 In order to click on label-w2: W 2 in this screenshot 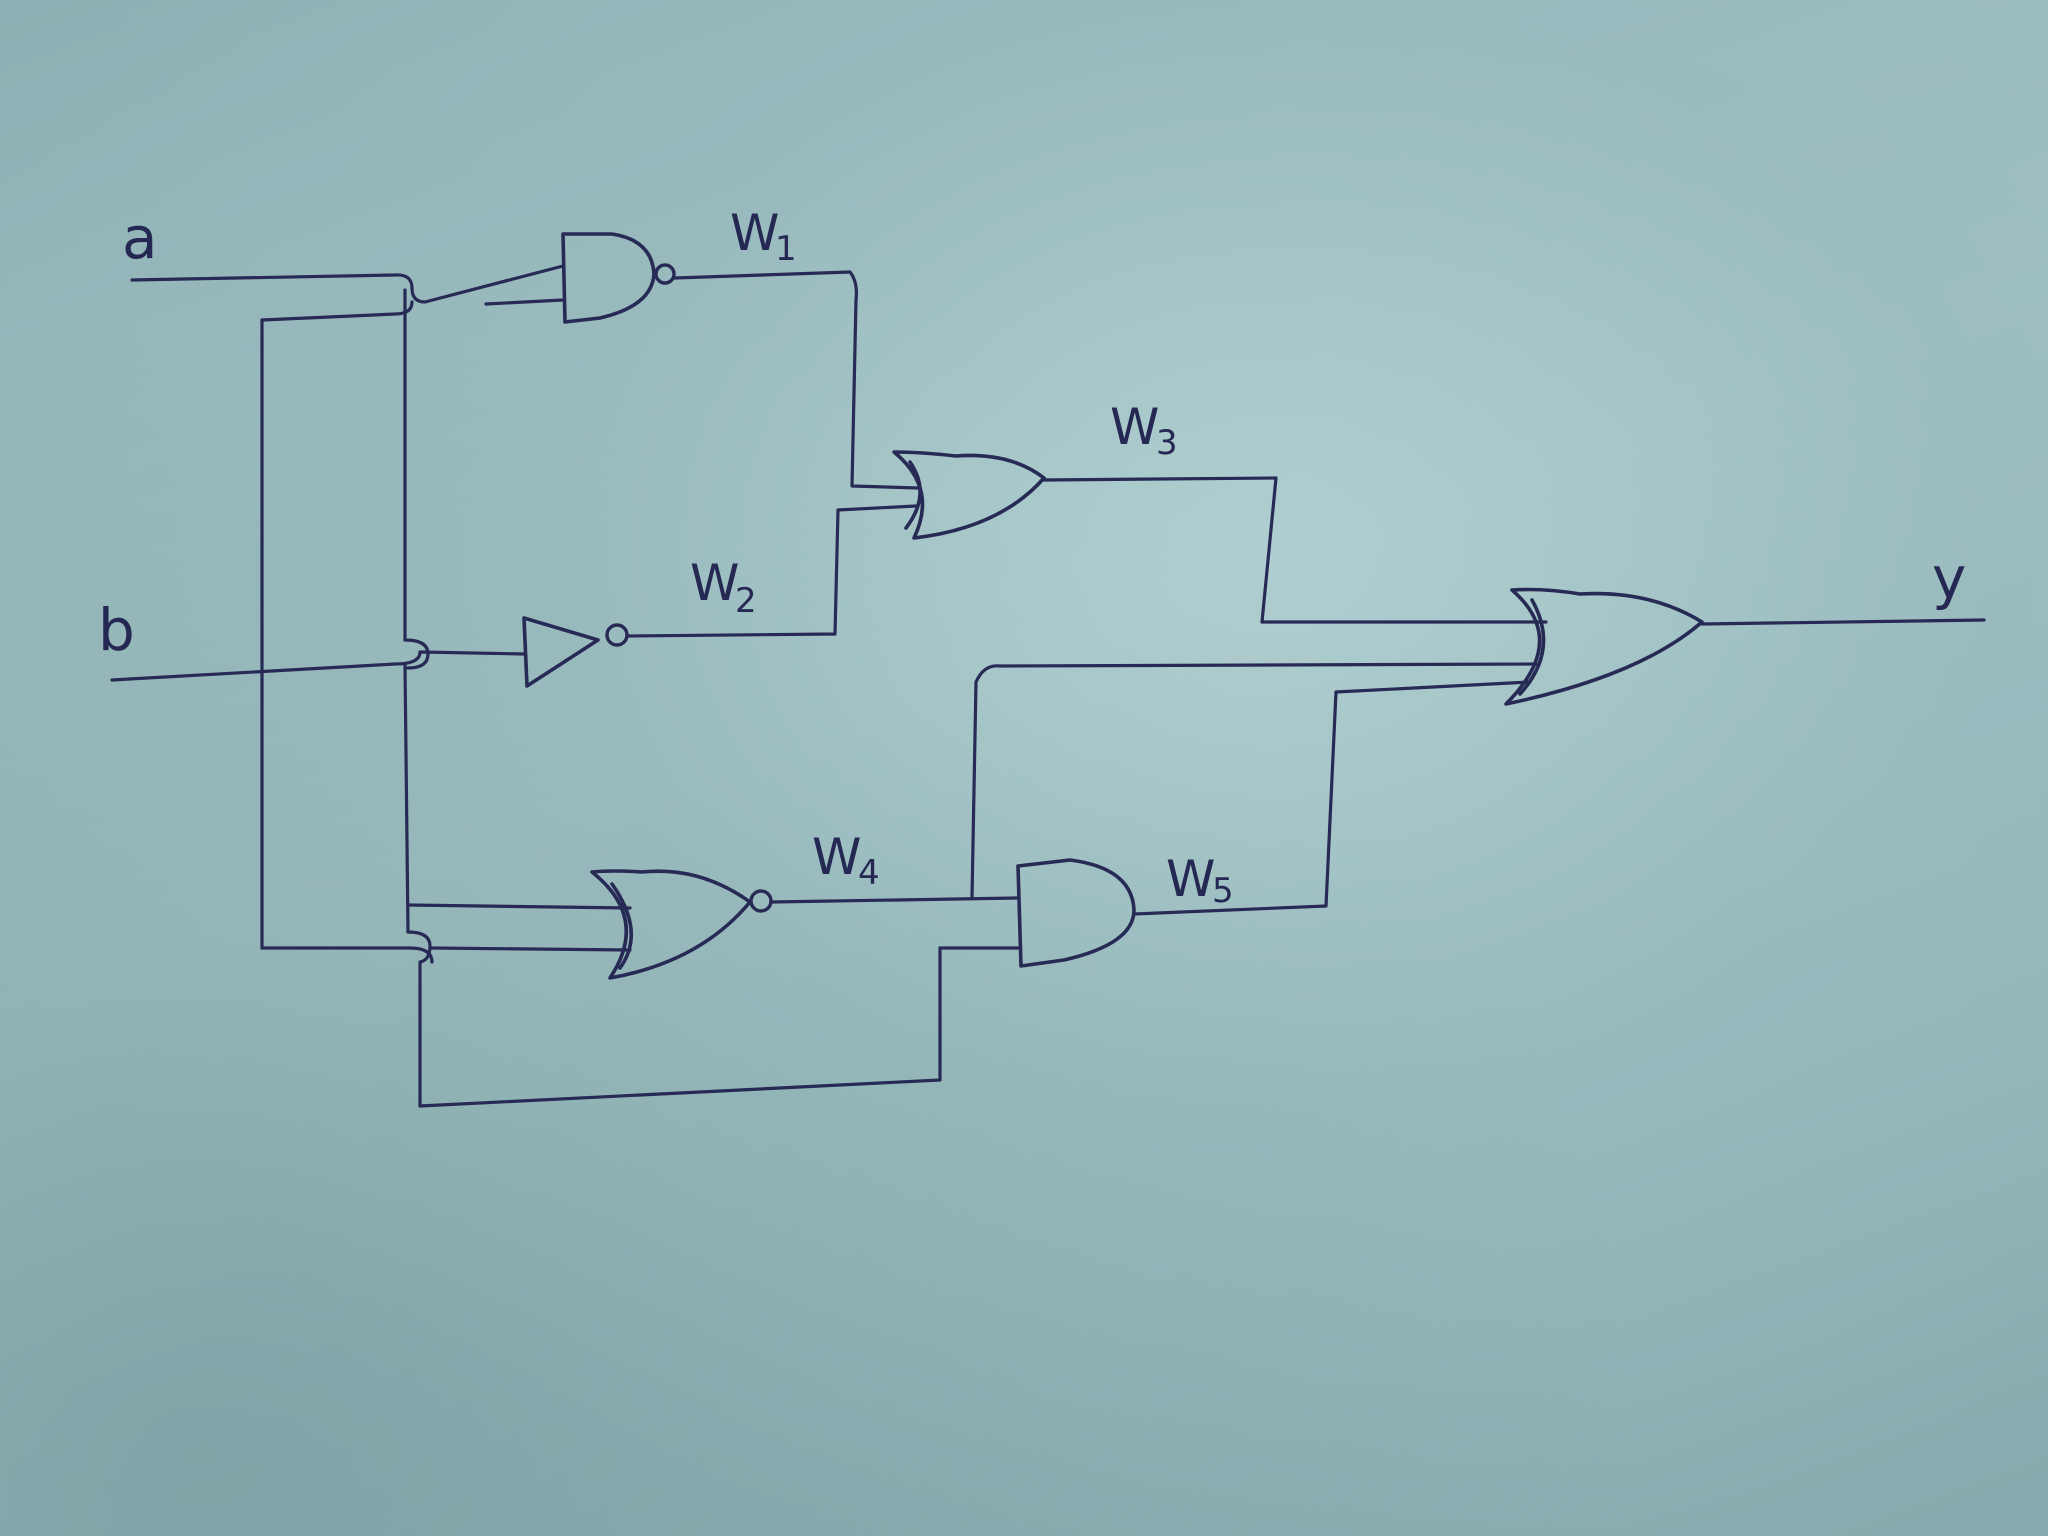, I will do `click(723, 587)`.